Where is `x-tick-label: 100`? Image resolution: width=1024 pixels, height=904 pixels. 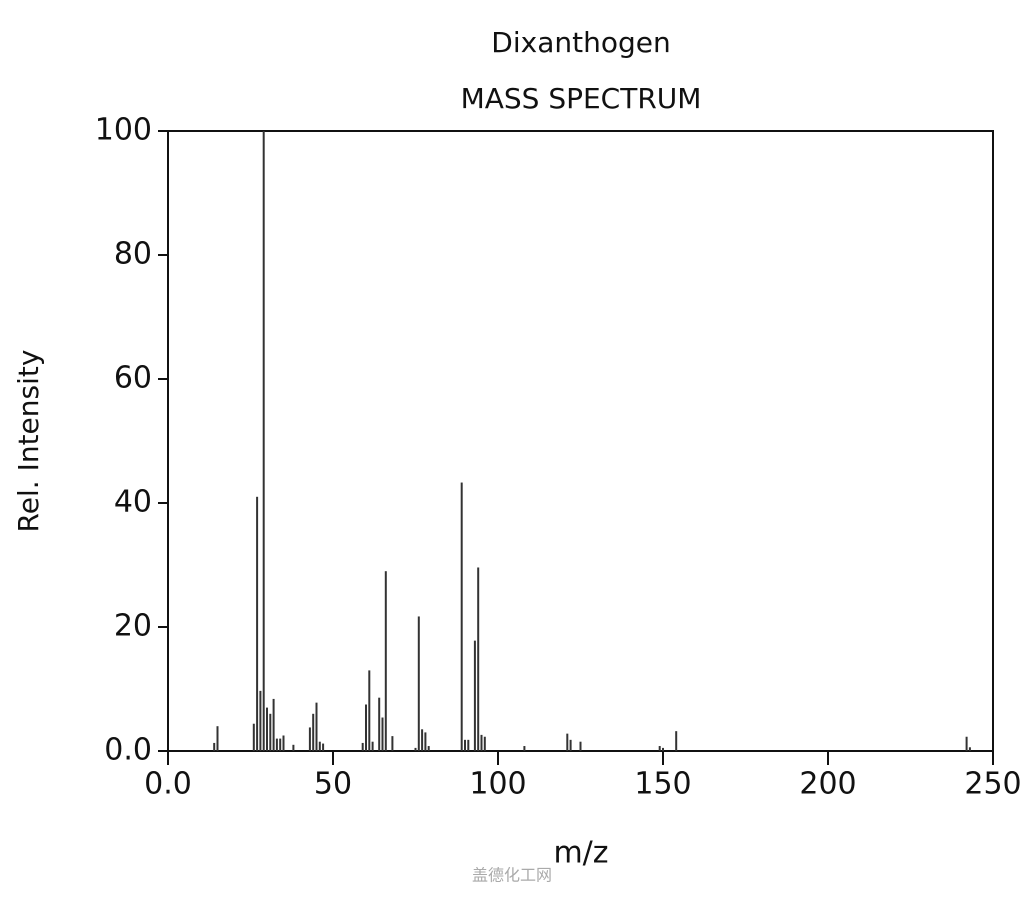 x-tick-label: 100 is located at coordinates (497, 784).